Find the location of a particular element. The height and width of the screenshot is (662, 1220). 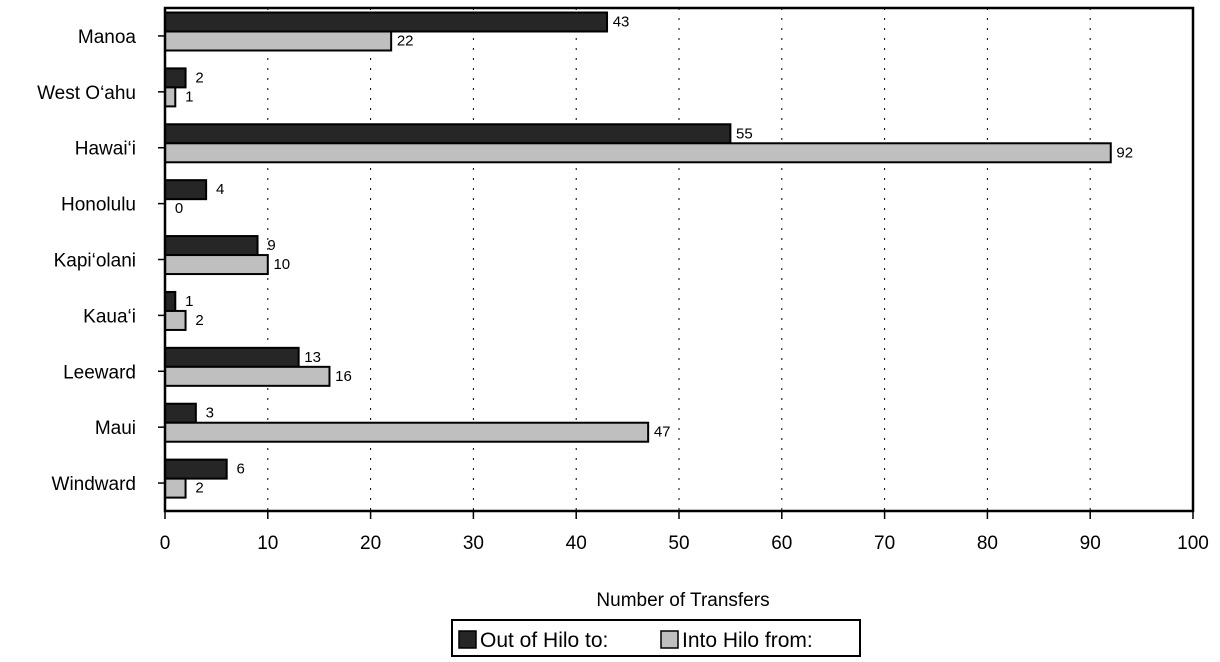

bar-into-hilo-from-west-o-ahu is located at coordinates (170, 97).